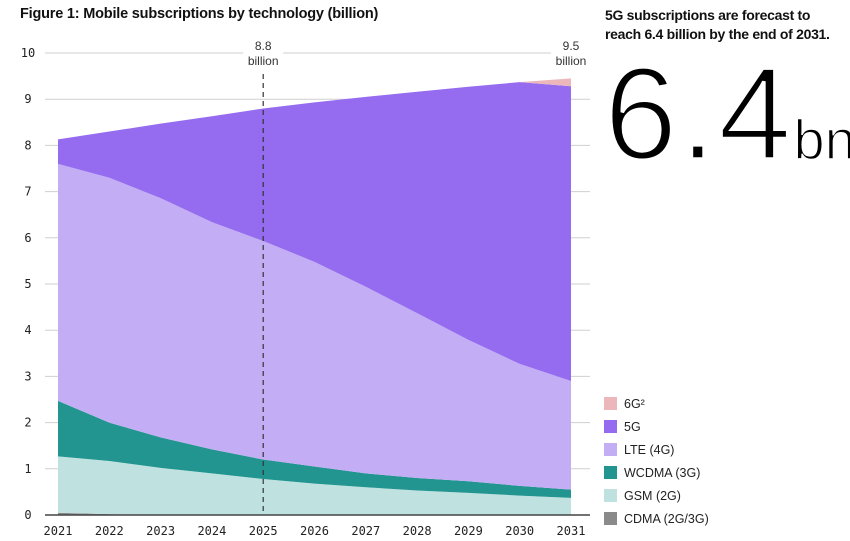  What do you see at coordinates (211, 531) in the screenshot?
I see `x-tick-label: 2024` at bounding box center [211, 531].